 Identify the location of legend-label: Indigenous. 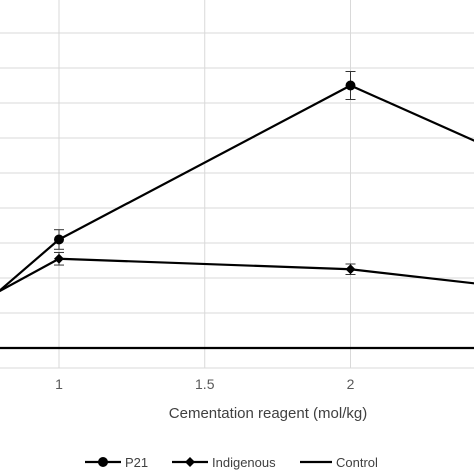
(244, 462).